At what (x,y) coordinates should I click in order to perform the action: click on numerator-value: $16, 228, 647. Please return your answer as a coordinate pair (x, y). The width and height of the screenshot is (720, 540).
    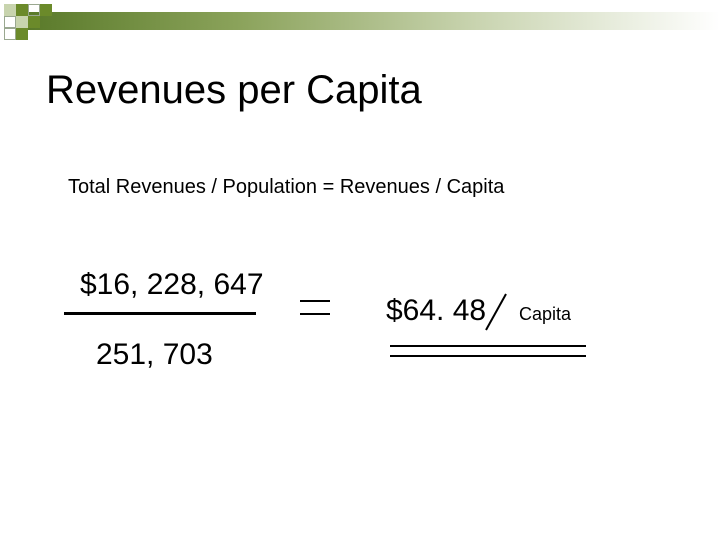
    Looking at the image, I should click on (172, 284).